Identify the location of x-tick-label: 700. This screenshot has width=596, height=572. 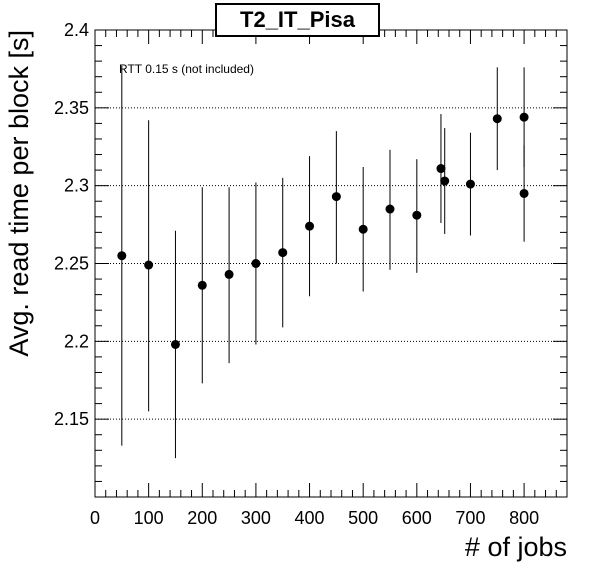
(470, 518).